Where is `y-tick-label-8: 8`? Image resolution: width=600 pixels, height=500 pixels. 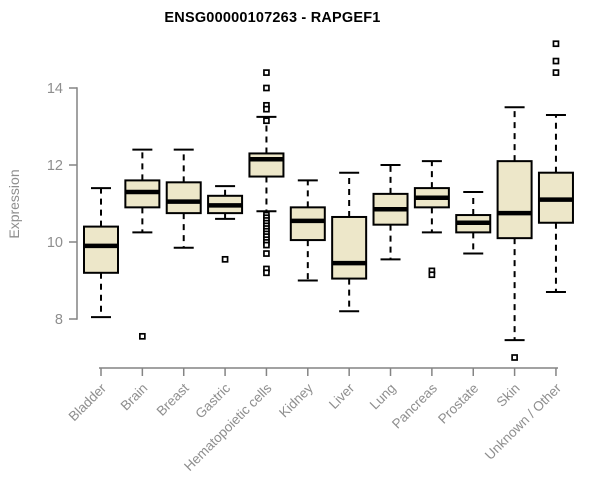 y-tick-label-8: 8 is located at coordinates (59, 320).